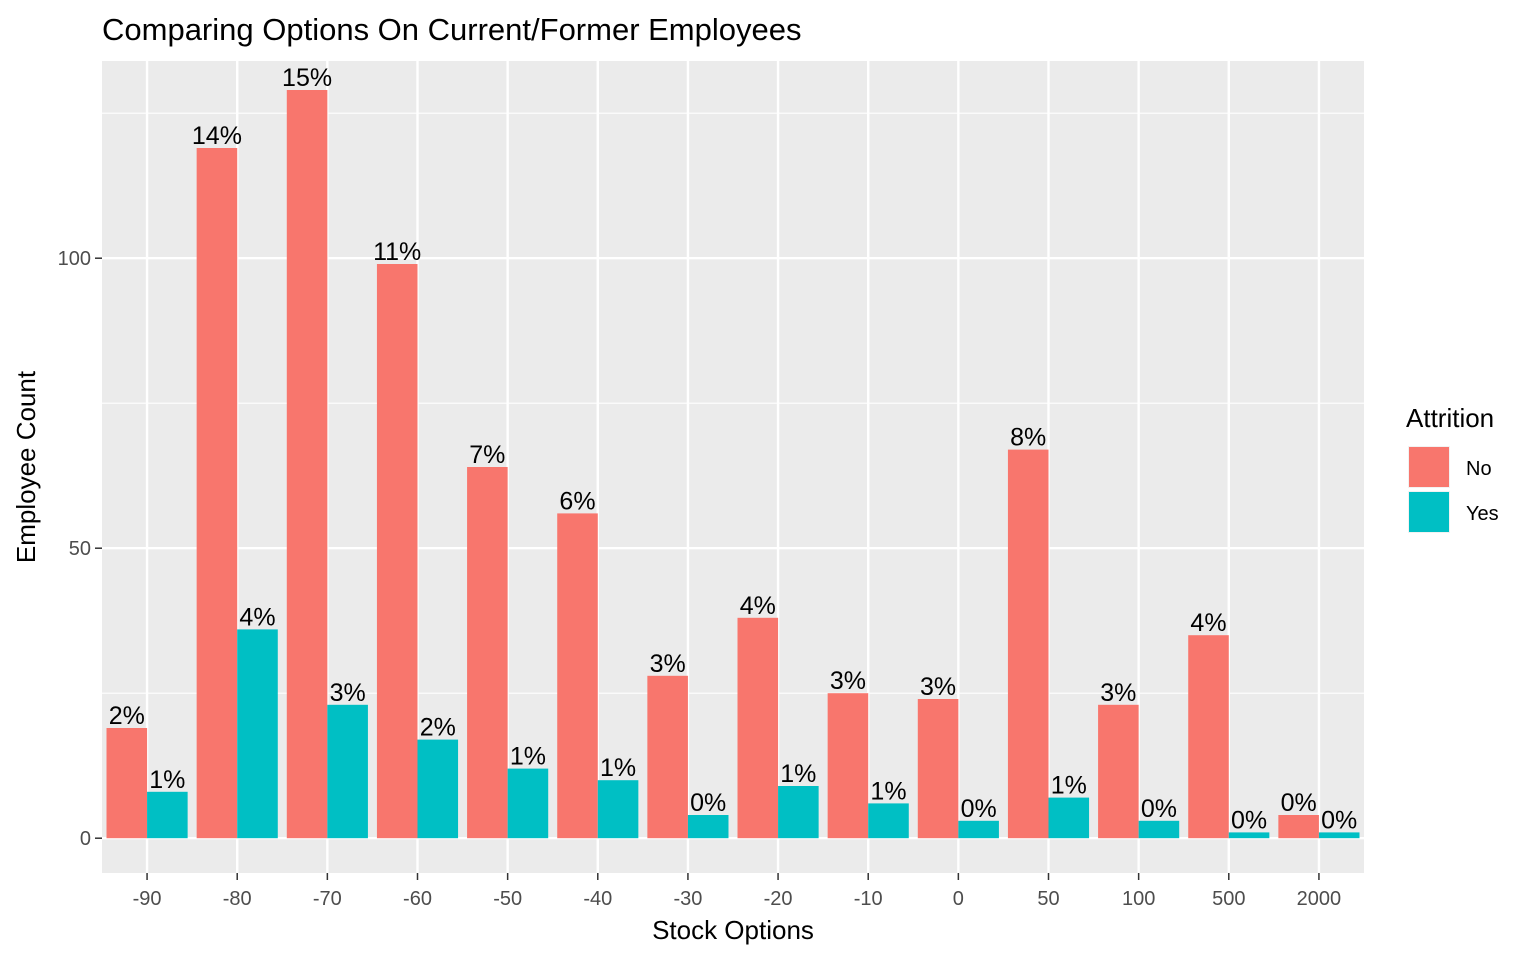 The image size is (1536, 960). Describe the element at coordinates (668, 664) in the screenshot. I see `data-label-no--30: 3%` at that location.